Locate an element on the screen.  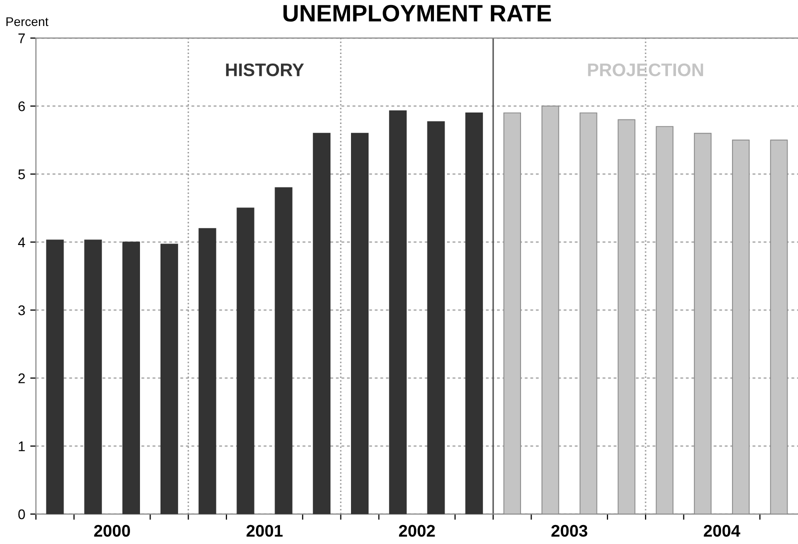
text: PROJECTION is located at coordinates (646, 69).